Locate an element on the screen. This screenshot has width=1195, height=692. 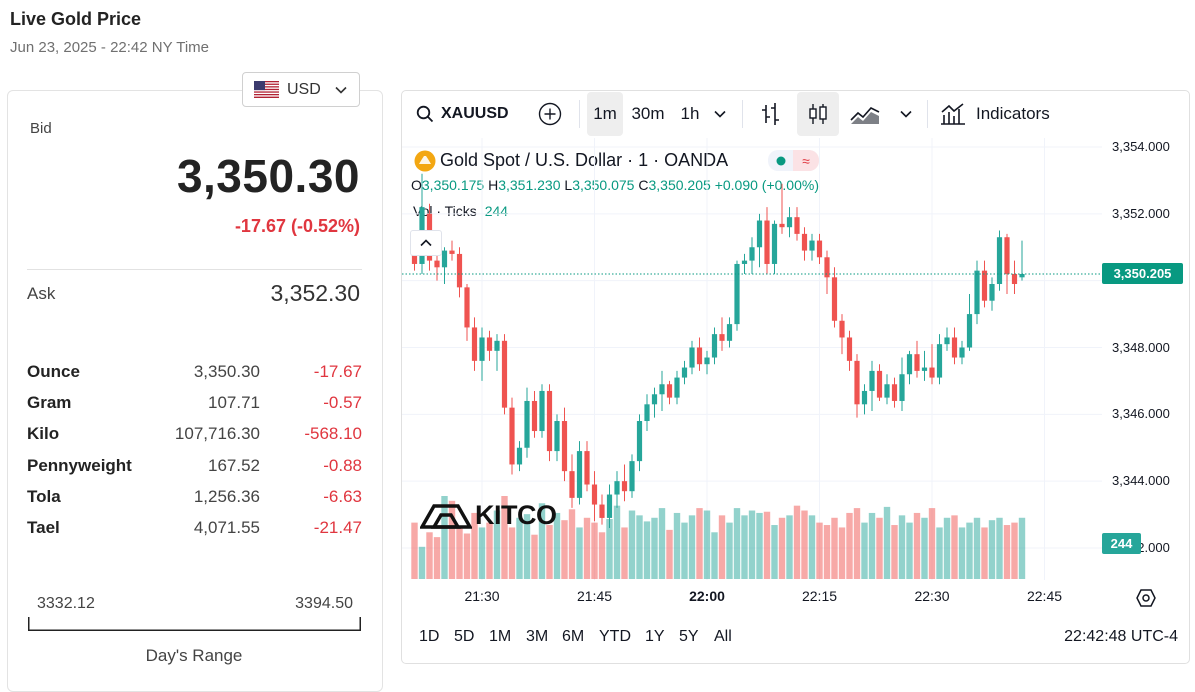
unit-name: Kilo is located at coordinates (43, 434).